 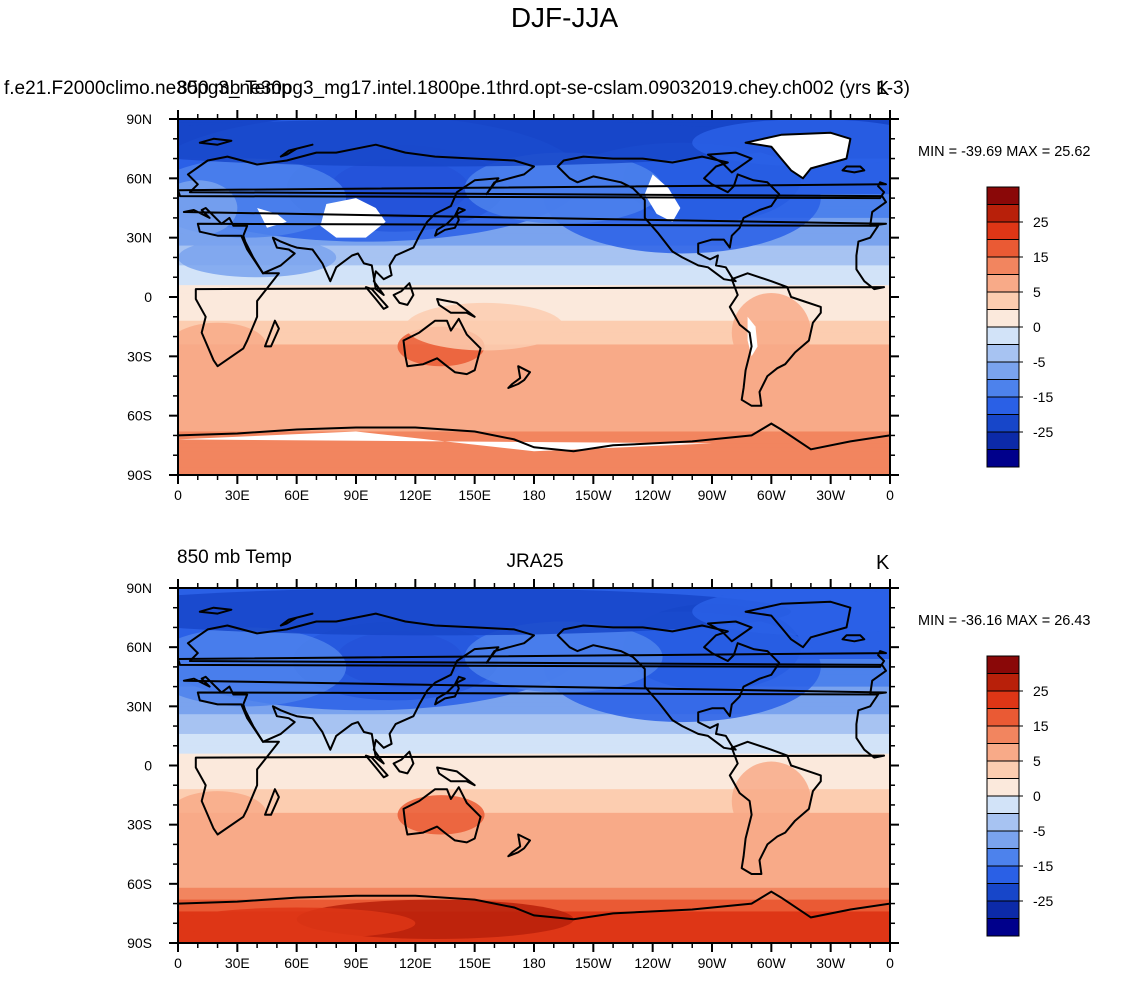 I want to click on coastline-new-zealand, so click(x=519, y=845).